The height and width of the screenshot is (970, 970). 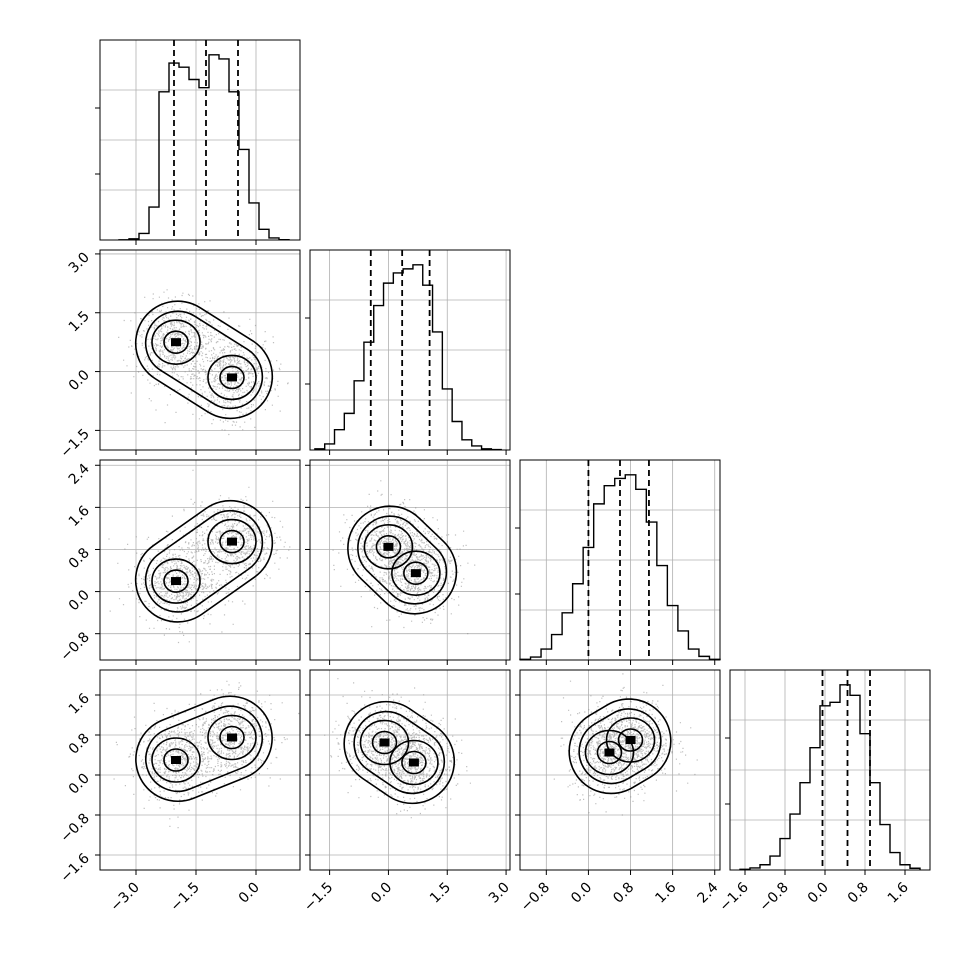 What do you see at coordinates (499, 893) in the screenshot?
I see `xtick-label-1-3: 3.0` at bounding box center [499, 893].